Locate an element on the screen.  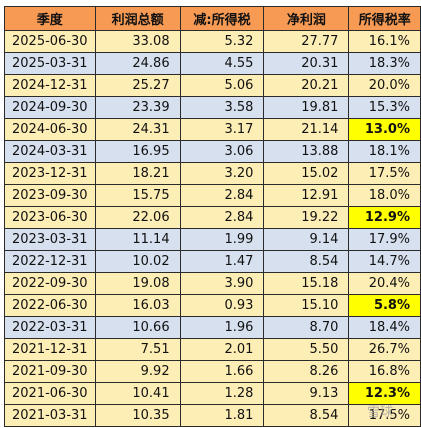
tax-cell: 3.17 is located at coordinates (222, 129).